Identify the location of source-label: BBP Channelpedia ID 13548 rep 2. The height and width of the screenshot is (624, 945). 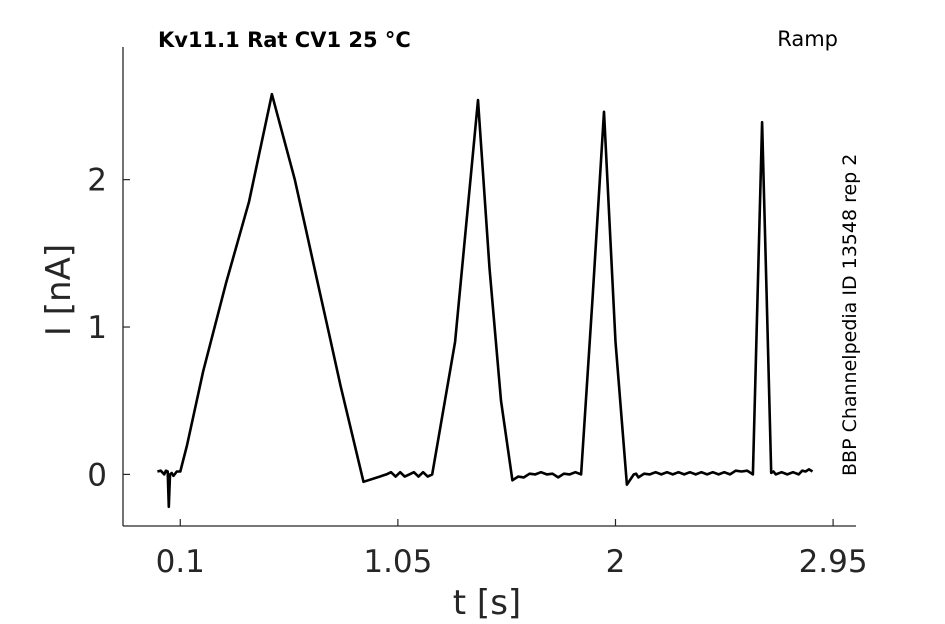
(850, 315).